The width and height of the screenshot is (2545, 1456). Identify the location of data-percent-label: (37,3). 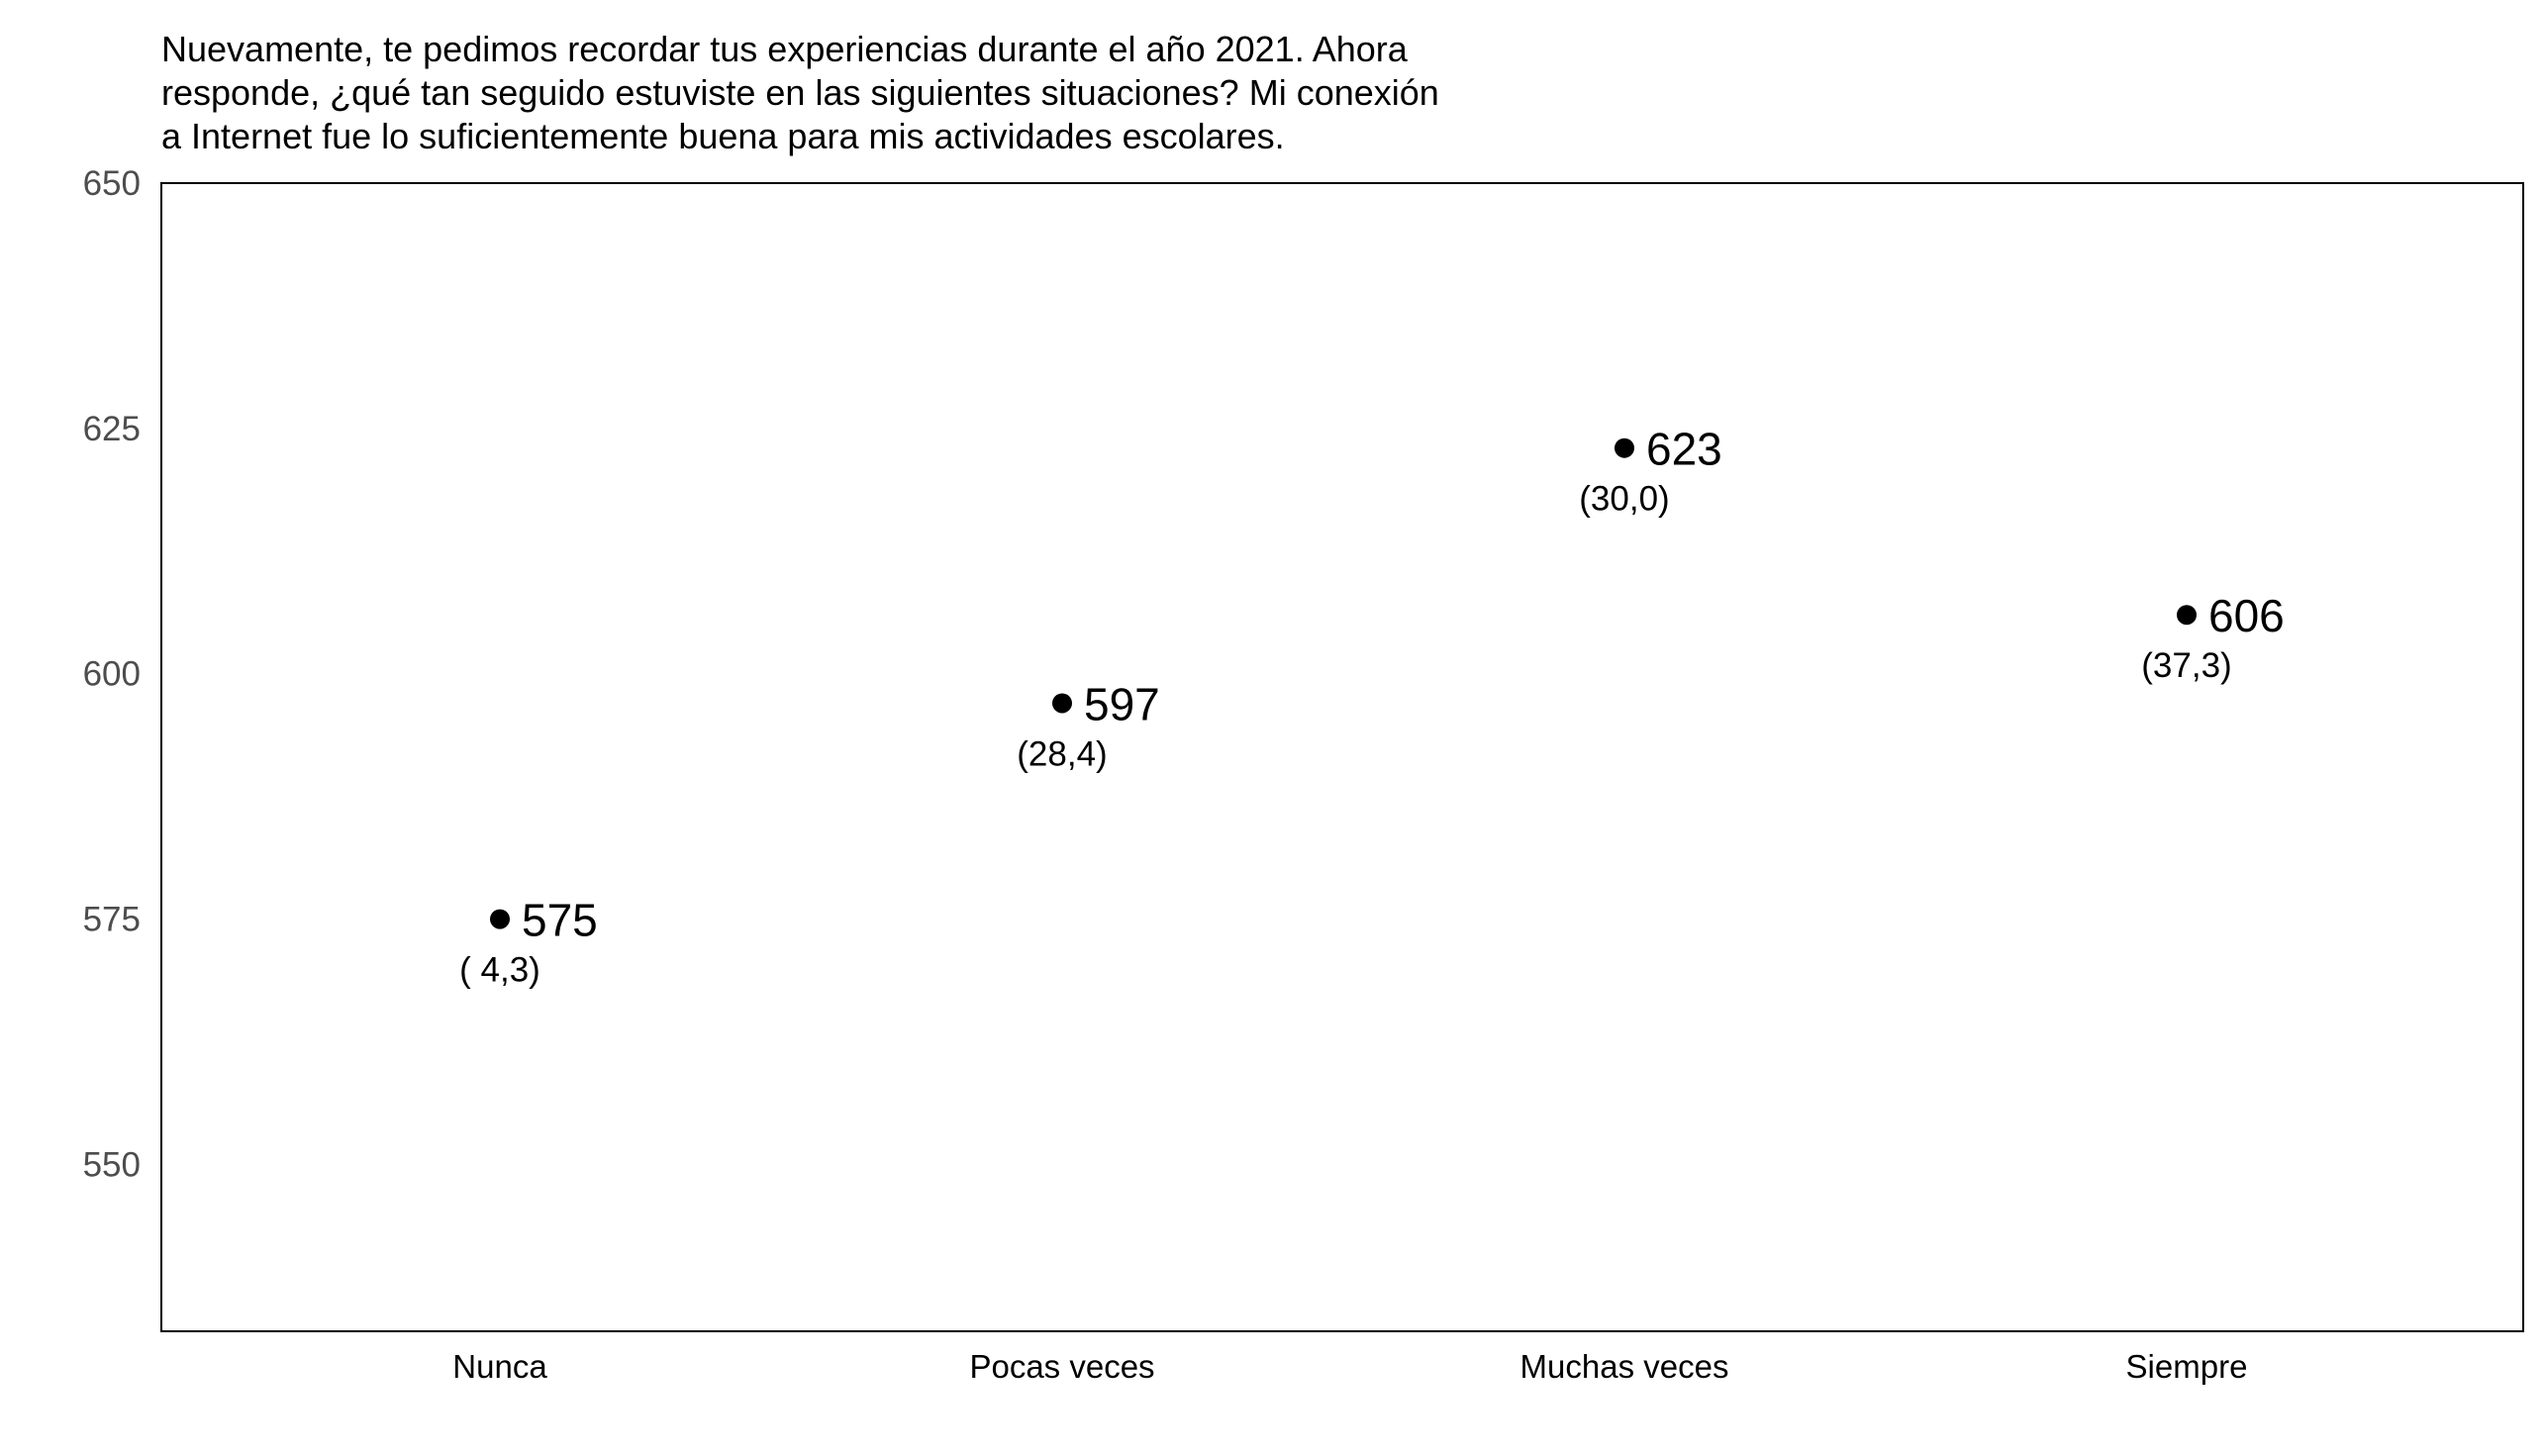
(2186, 665).